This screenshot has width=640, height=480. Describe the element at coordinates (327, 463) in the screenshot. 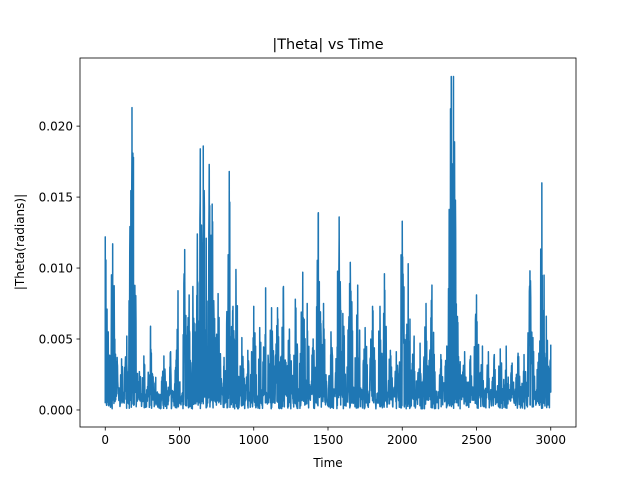

I see `x-axis-label: Time` at that location.